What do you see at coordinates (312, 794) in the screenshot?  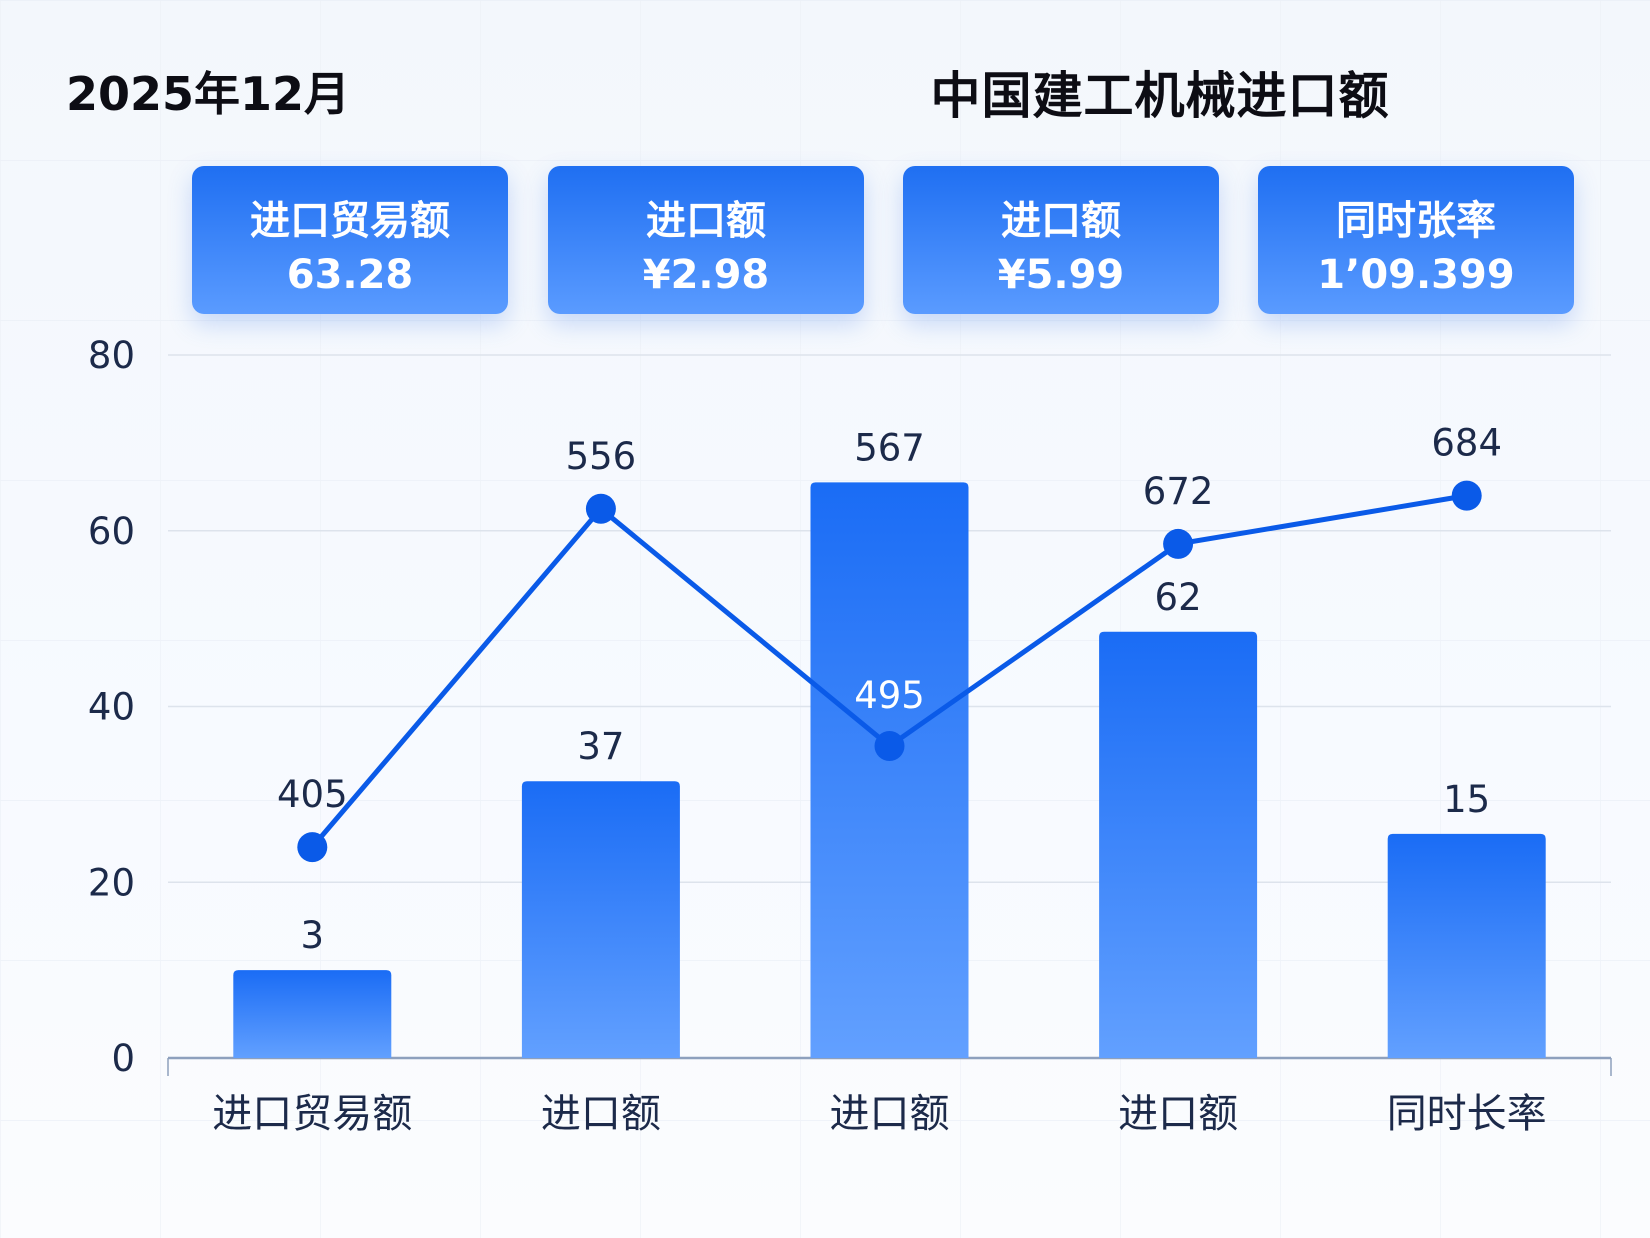 I see `line-value-label: 405` at bounding box center [312, 794].